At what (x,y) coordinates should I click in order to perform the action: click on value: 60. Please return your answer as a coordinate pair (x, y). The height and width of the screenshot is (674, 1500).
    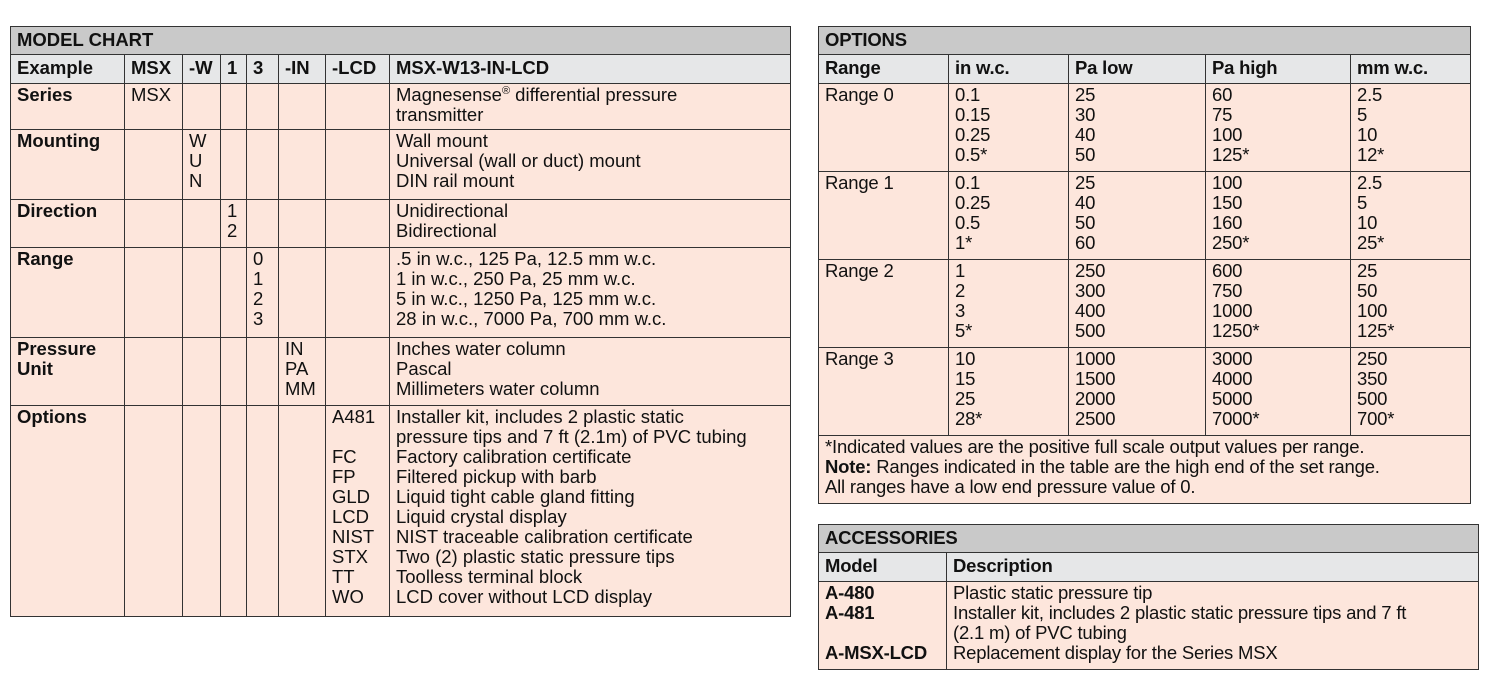
    Looking at the image, I should click on (1222, 94).